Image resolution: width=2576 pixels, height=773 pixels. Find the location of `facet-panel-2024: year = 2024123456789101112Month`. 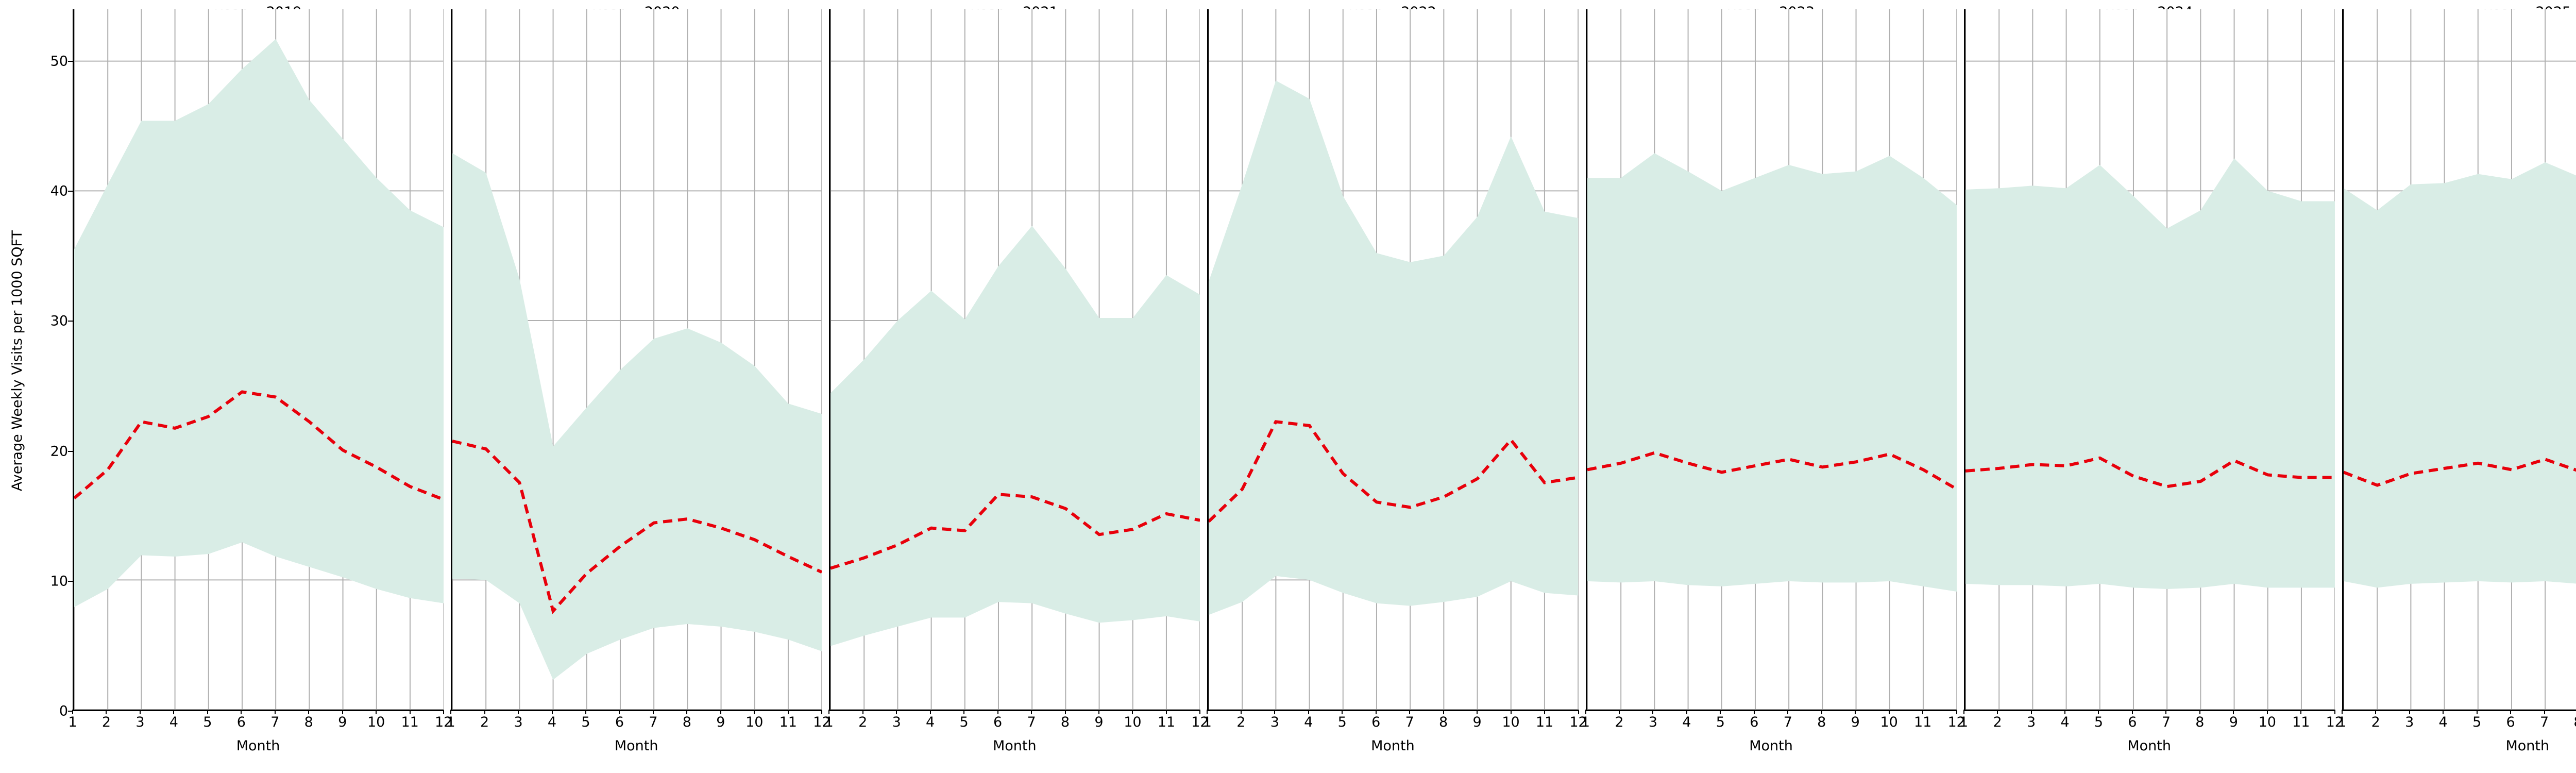

facet-panel-2024: year = 2024123456789101112Month is located at coordinates (2151, 386).